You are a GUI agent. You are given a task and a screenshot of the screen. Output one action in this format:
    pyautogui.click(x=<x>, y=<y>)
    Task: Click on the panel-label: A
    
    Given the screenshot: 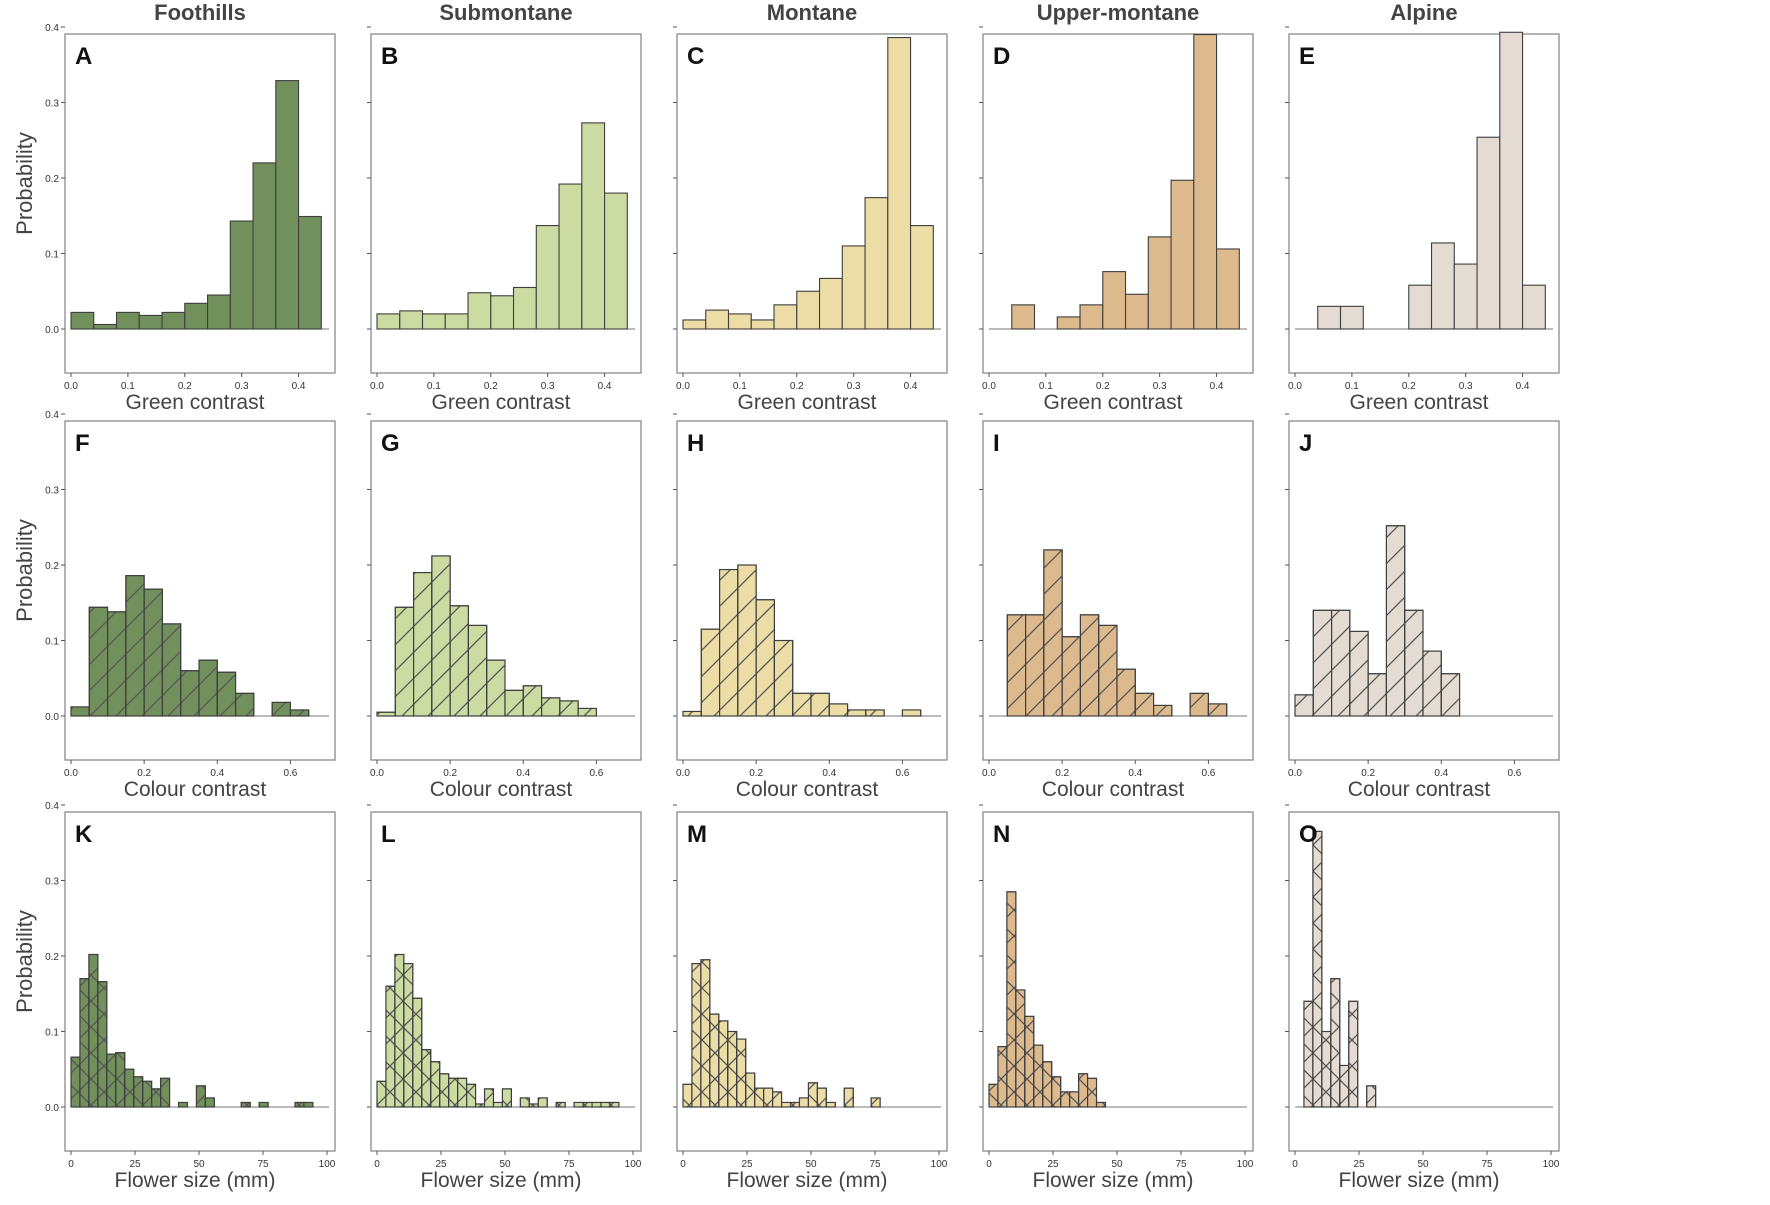 What is the action you would take?
    pyautogui.click(x=83, y=56)
    